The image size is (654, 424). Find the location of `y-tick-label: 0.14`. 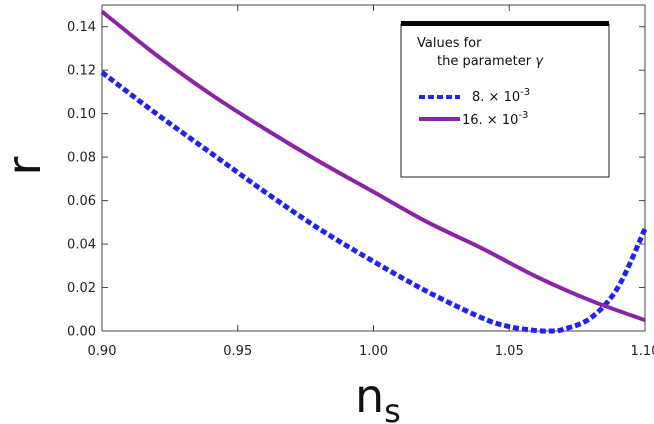

y-tick-label: 0.14 is located at coordinates (81, 27).